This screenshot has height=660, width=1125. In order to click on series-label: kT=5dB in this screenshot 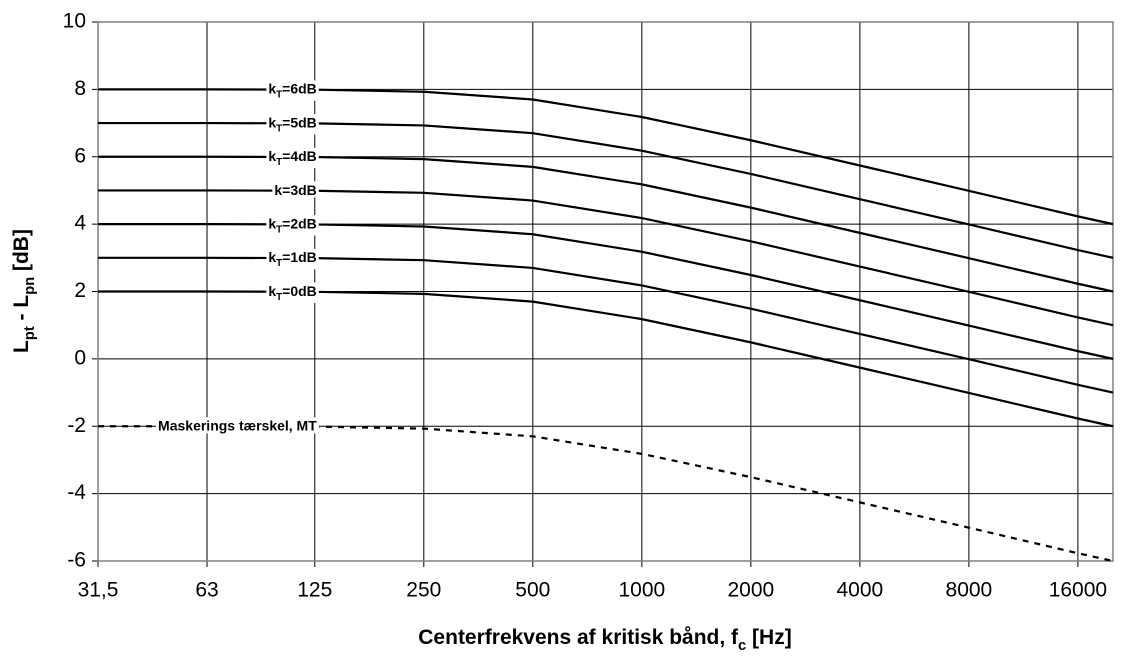, I will do `click(292, 124)`.